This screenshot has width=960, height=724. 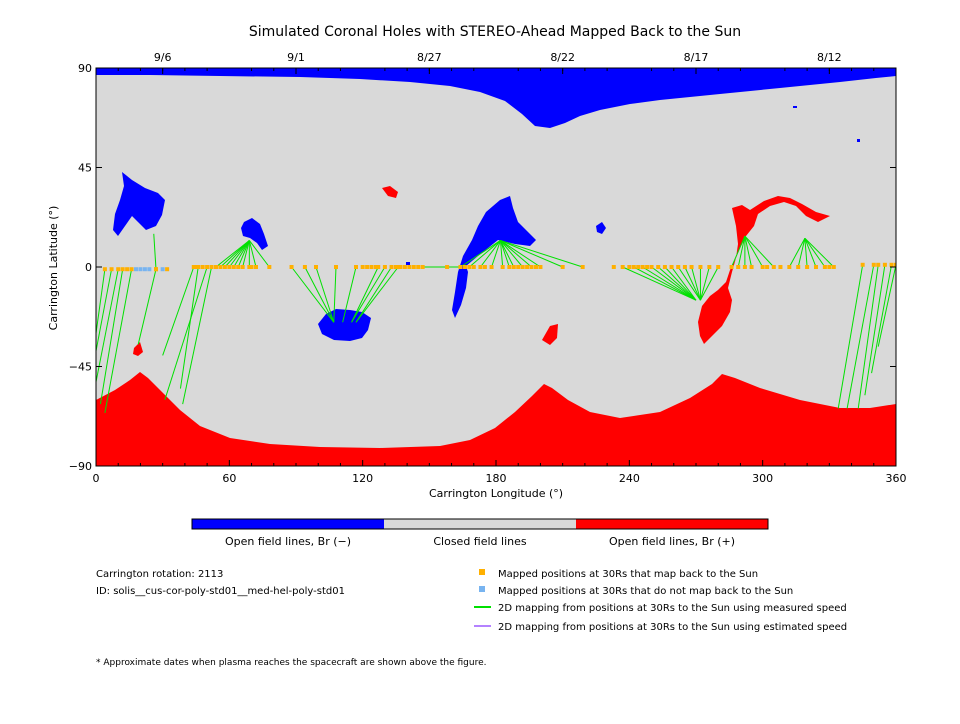 I want to click on colorbar-label-closed: Closed field lines, so click(x=480, y=541).